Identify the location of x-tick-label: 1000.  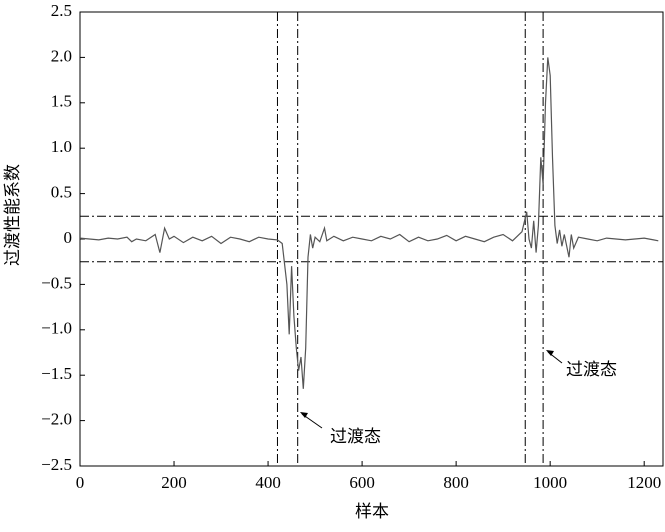
(550, 482).